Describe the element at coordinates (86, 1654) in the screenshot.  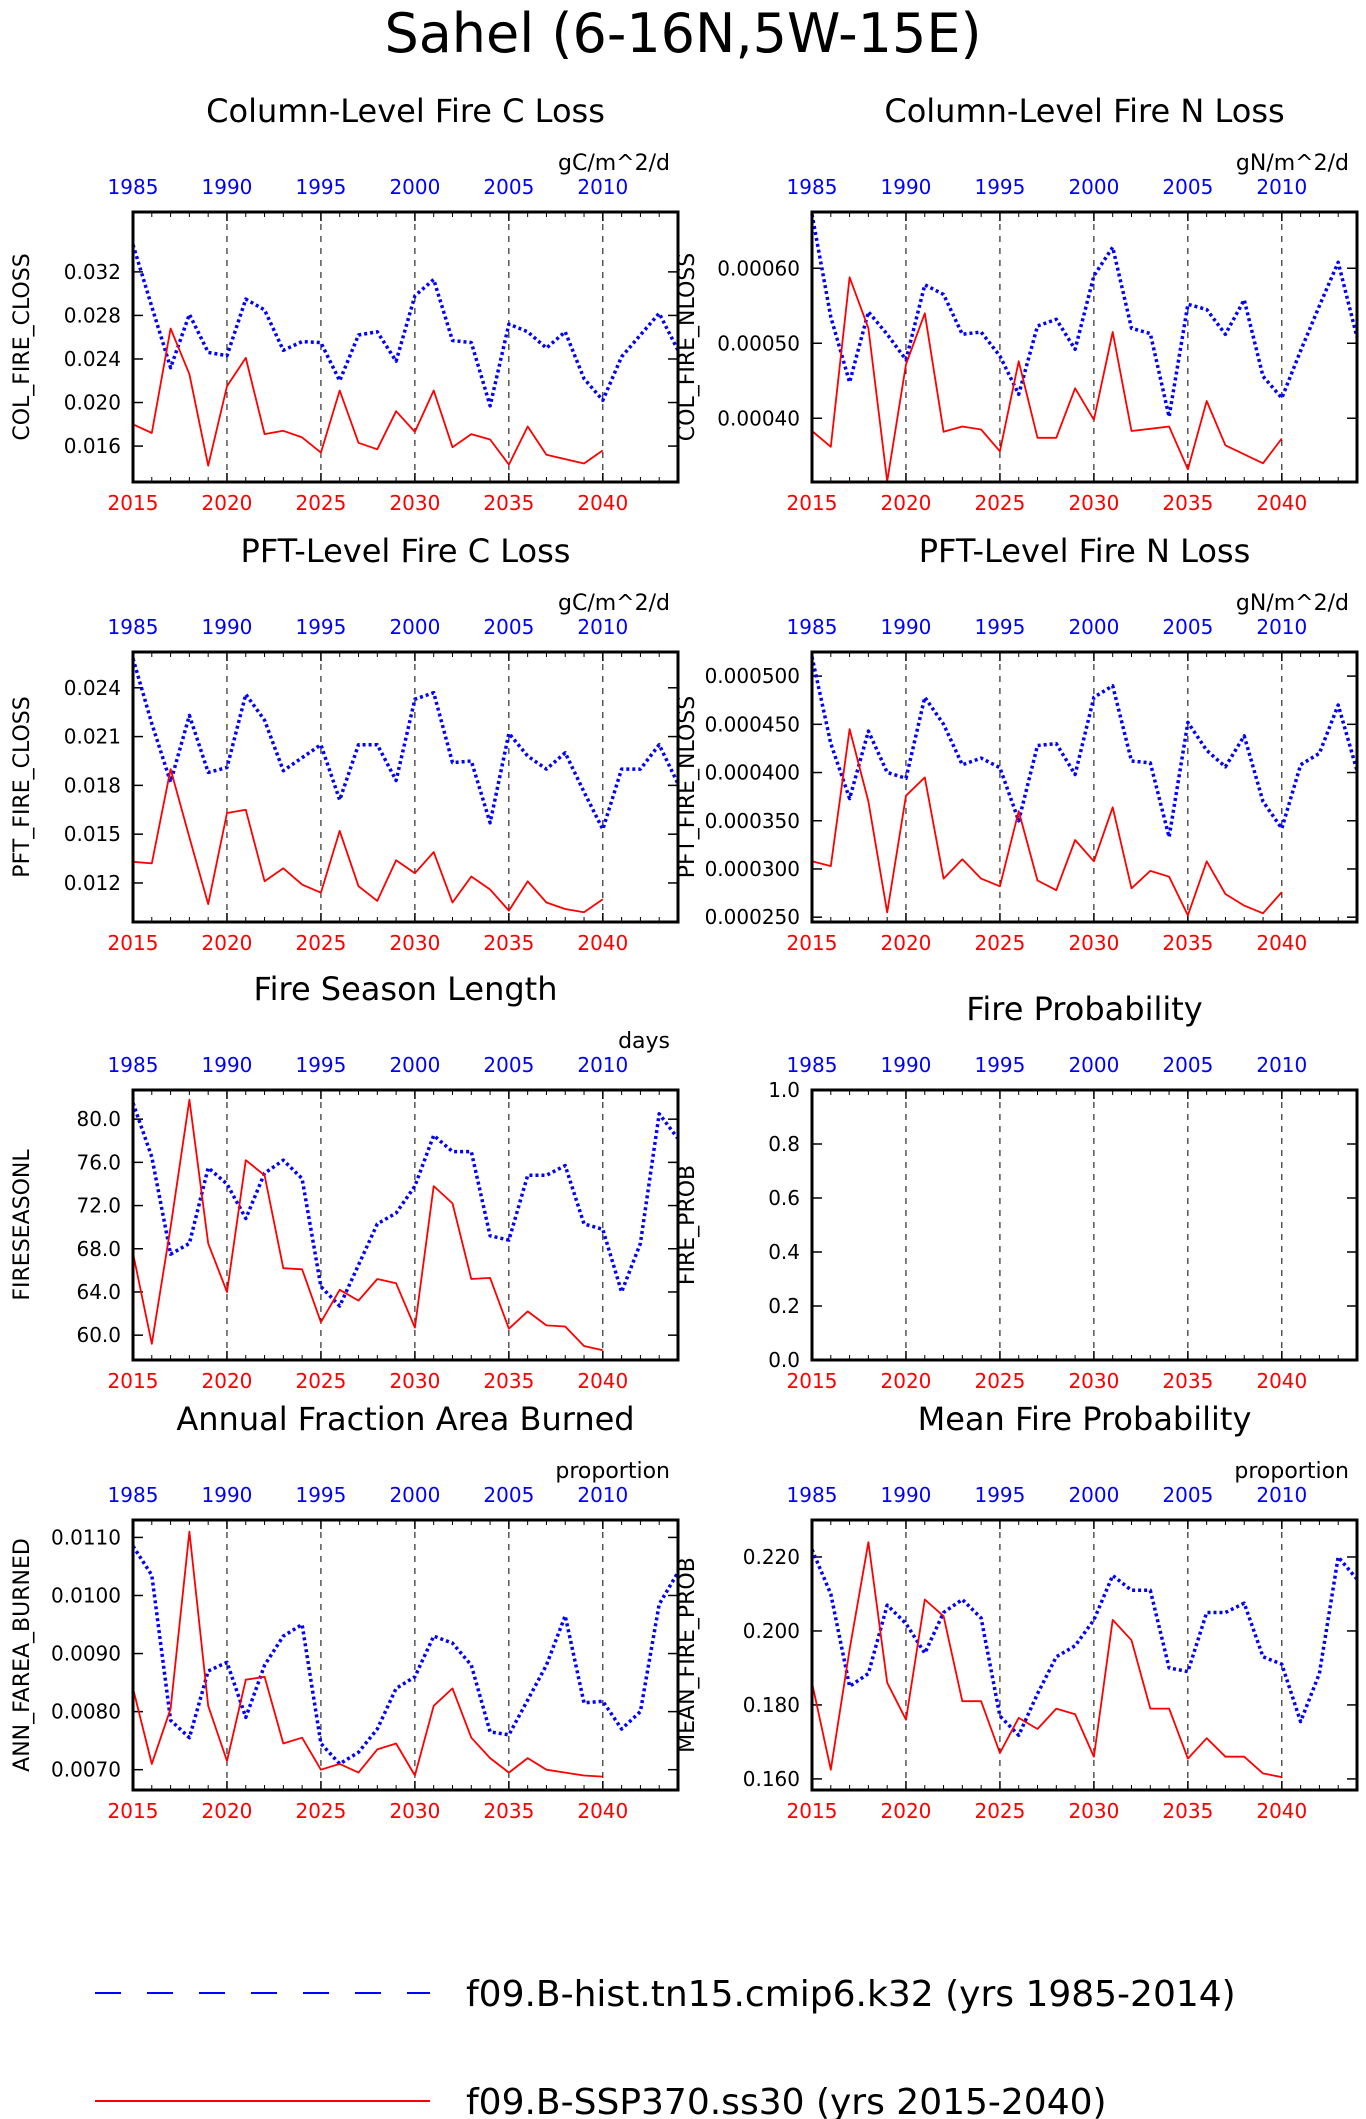
I see `y-tick-label: 0.0090` at that location.